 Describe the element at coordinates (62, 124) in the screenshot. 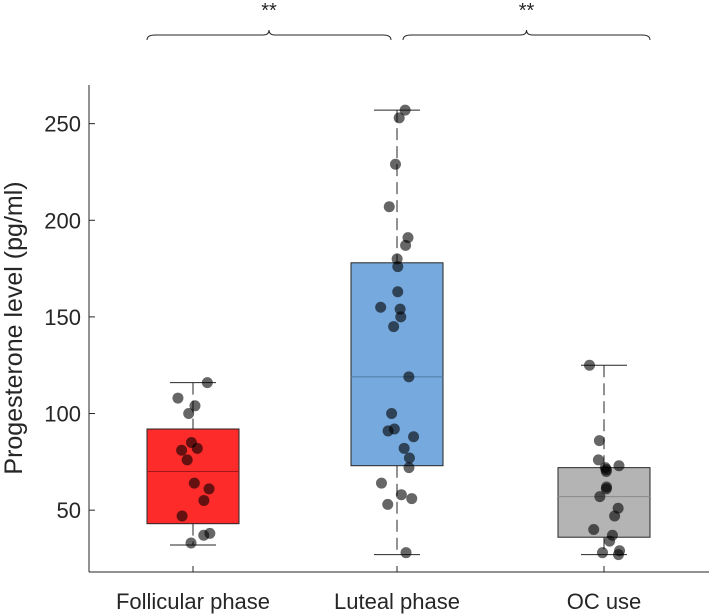

I see `y-tick-label: 250` at that location.